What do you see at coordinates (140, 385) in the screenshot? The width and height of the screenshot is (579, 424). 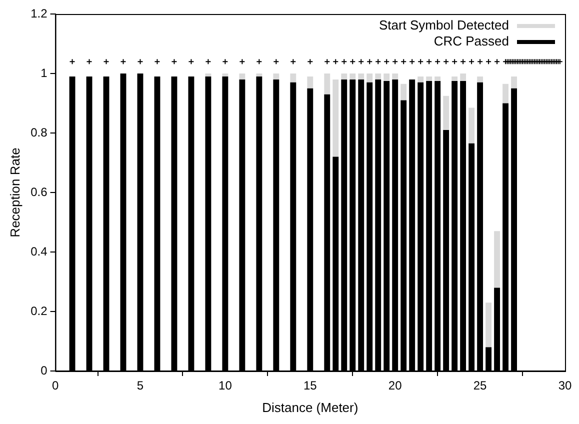 I see `x-tick-label: 5` at bounding box center [140, 385].